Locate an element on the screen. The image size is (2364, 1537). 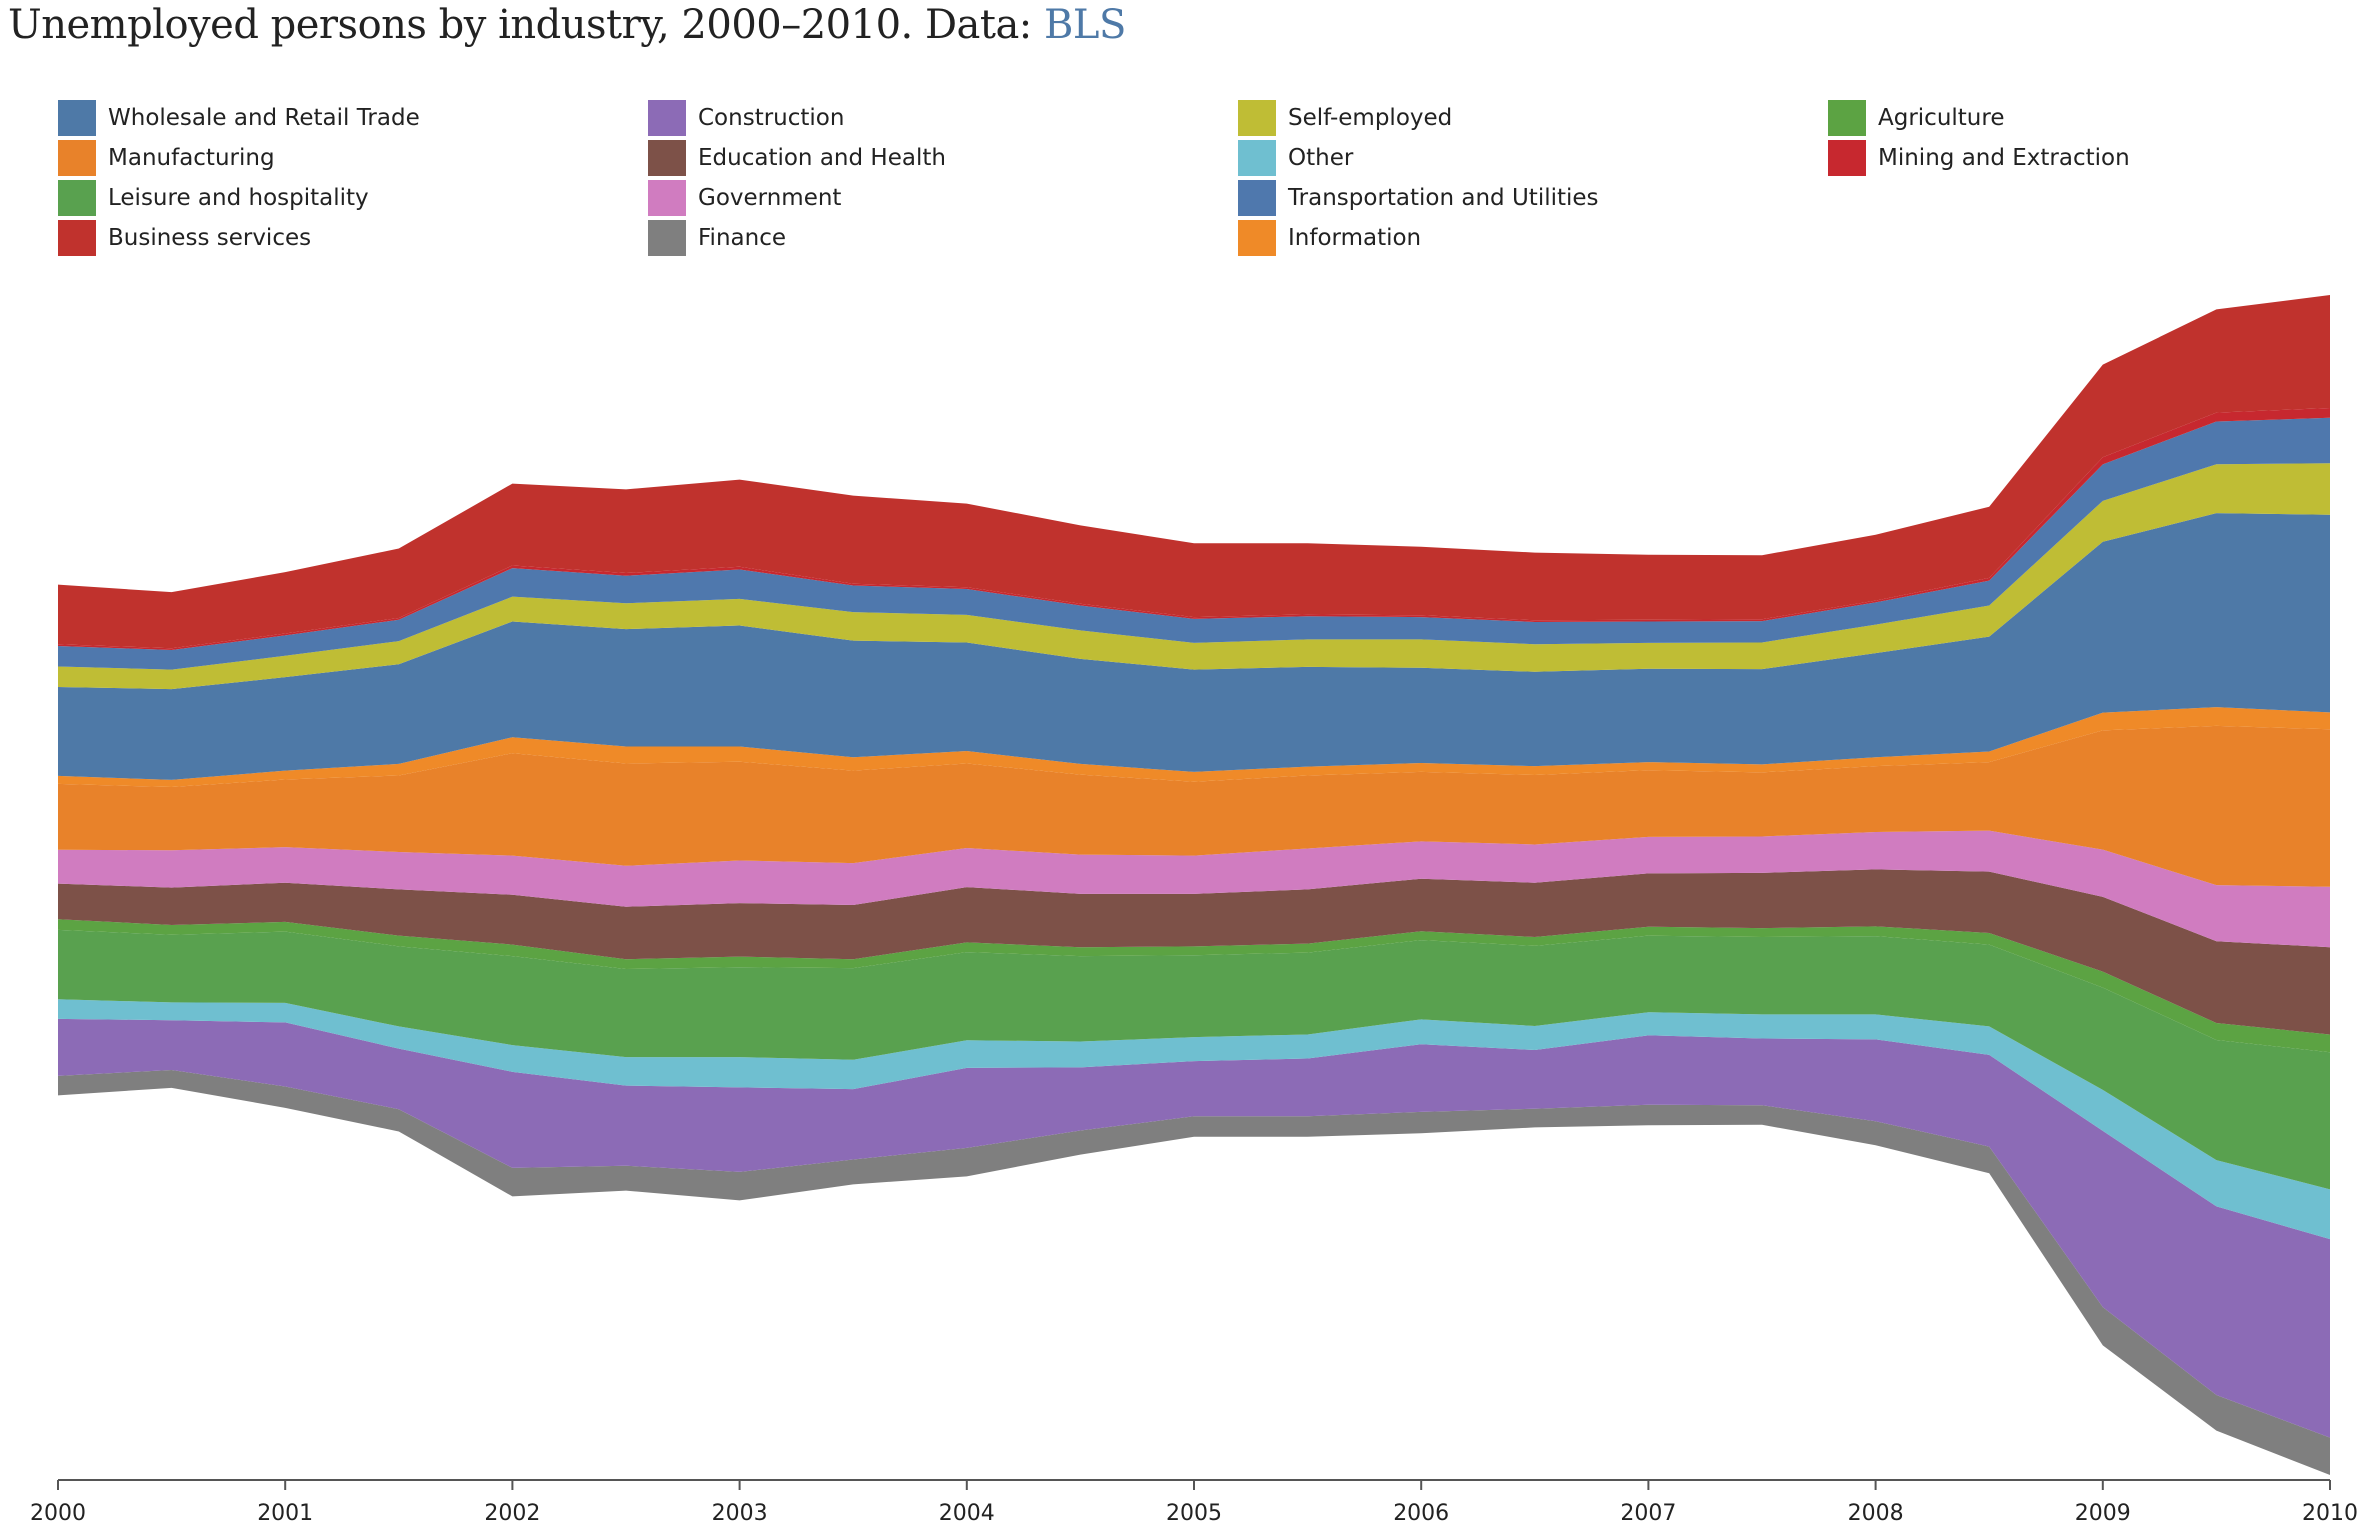
x-tick-label: 2001 is located at coordinates (285, 1513).